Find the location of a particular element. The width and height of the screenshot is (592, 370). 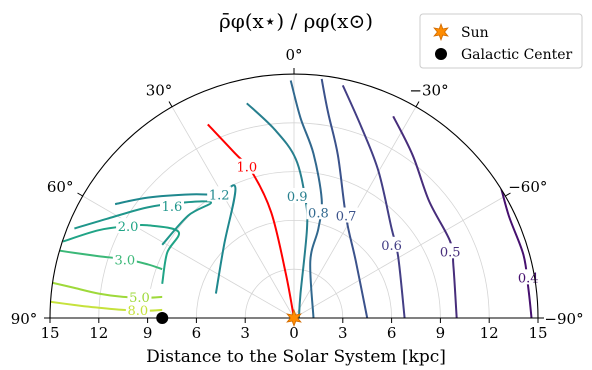

legend-sun-icon is located at coordinates (441, 32).